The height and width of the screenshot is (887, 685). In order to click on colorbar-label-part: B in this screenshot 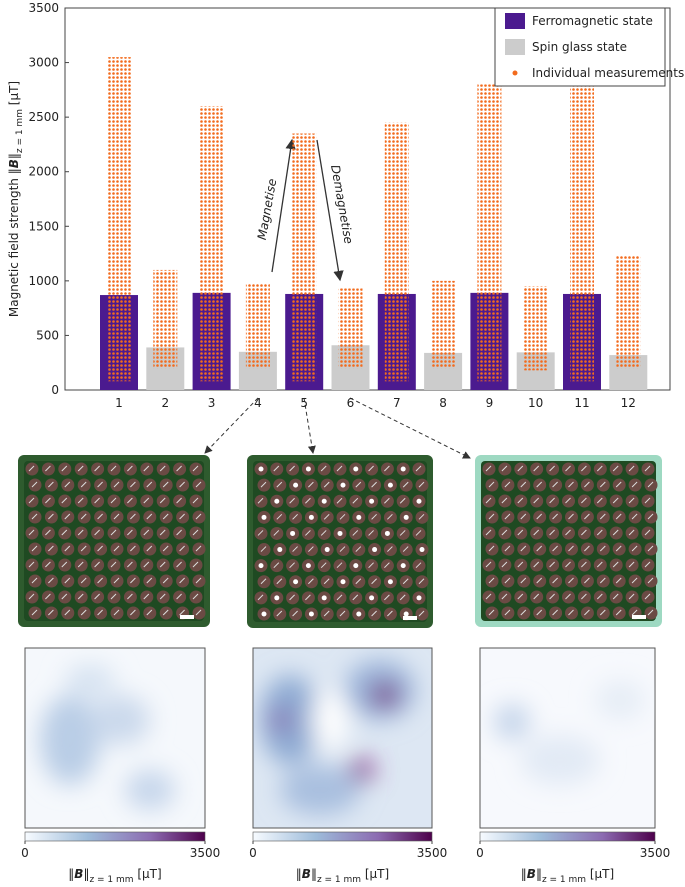, I will do `click(78, 874)`.